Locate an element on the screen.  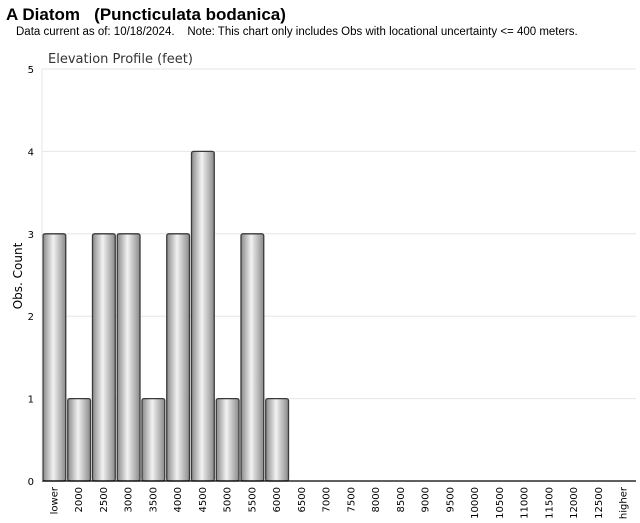
x-tick-label: 8500 is located at coordinates (401, 499).